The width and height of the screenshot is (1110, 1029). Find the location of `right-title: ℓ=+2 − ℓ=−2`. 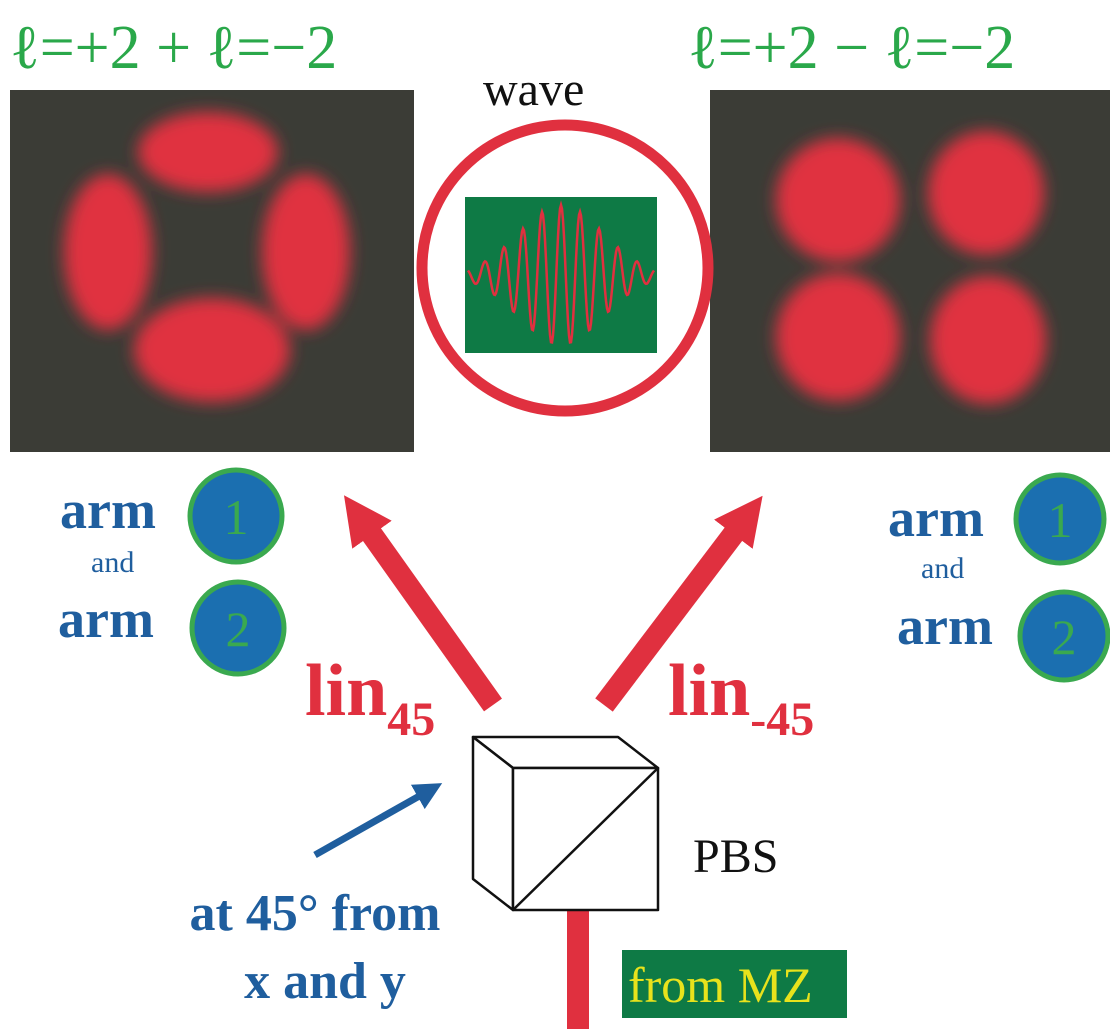

right-title: ℓ=+2 − ℓ=−2 is located at coordinates (851, 48).